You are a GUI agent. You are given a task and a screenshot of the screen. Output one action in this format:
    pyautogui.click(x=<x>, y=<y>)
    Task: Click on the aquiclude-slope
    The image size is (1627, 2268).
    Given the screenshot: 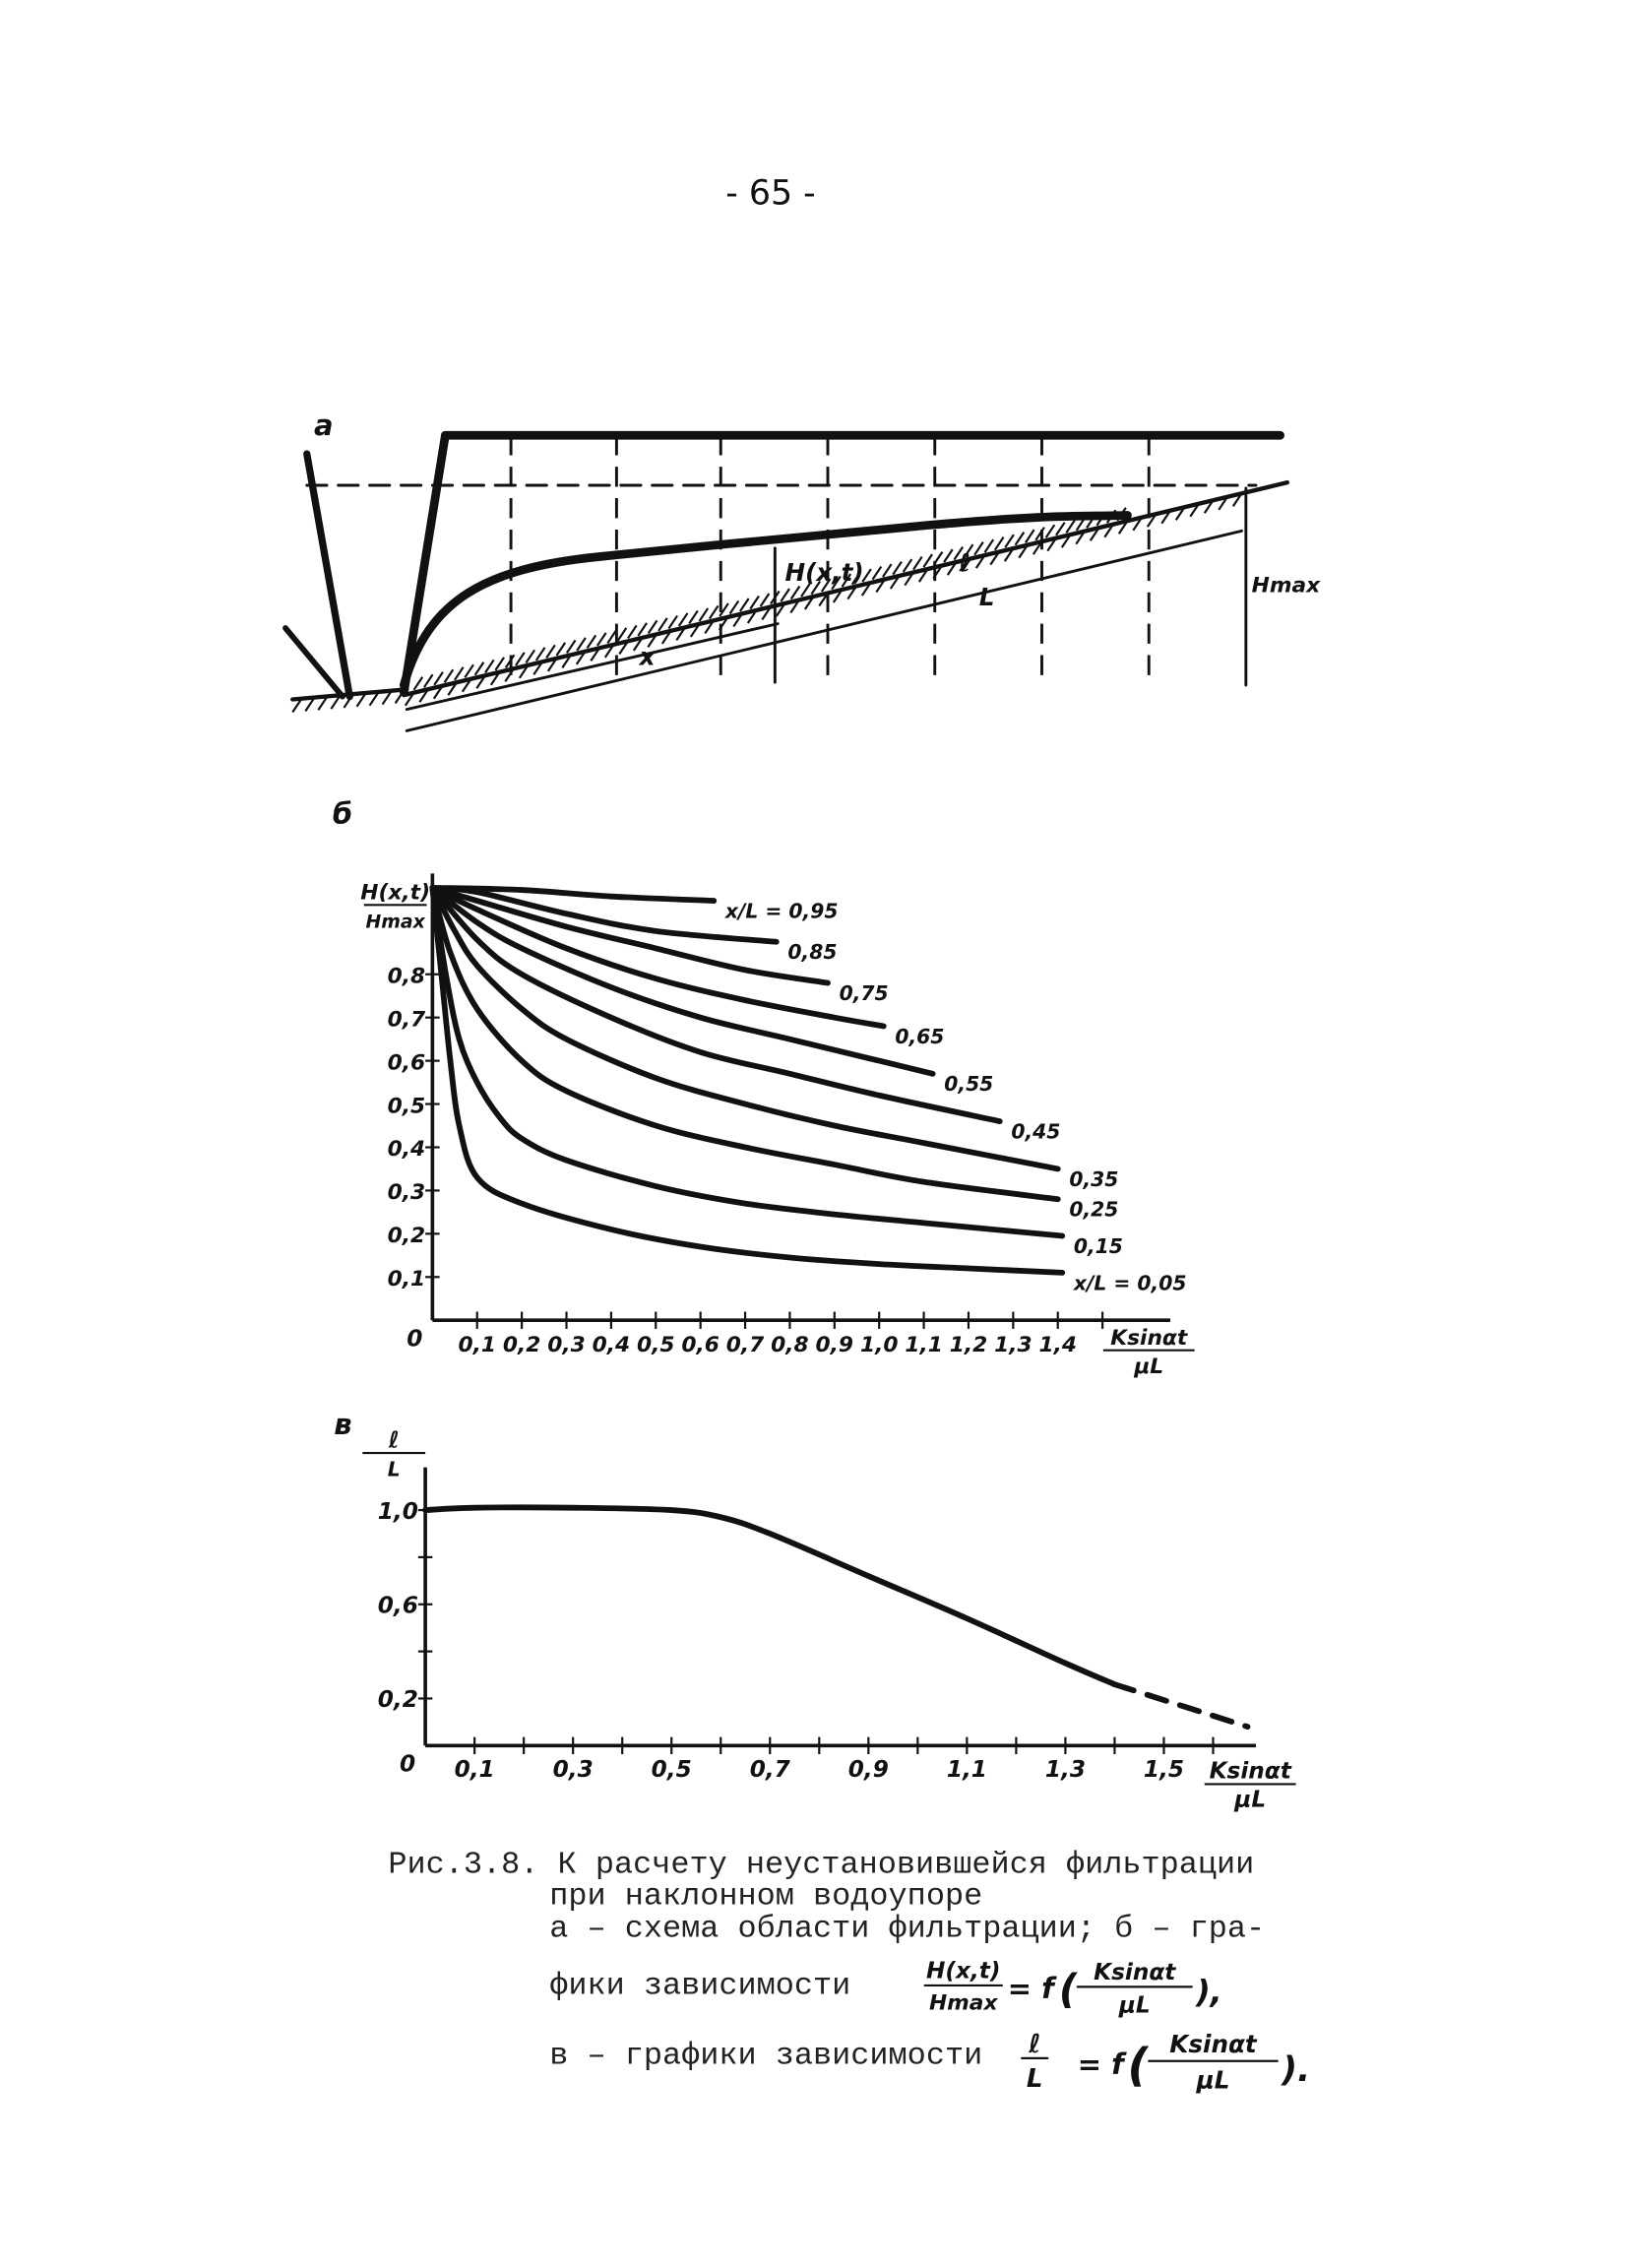 What is the action you would take?
    pyautogui.click(x=846, y=588)
    